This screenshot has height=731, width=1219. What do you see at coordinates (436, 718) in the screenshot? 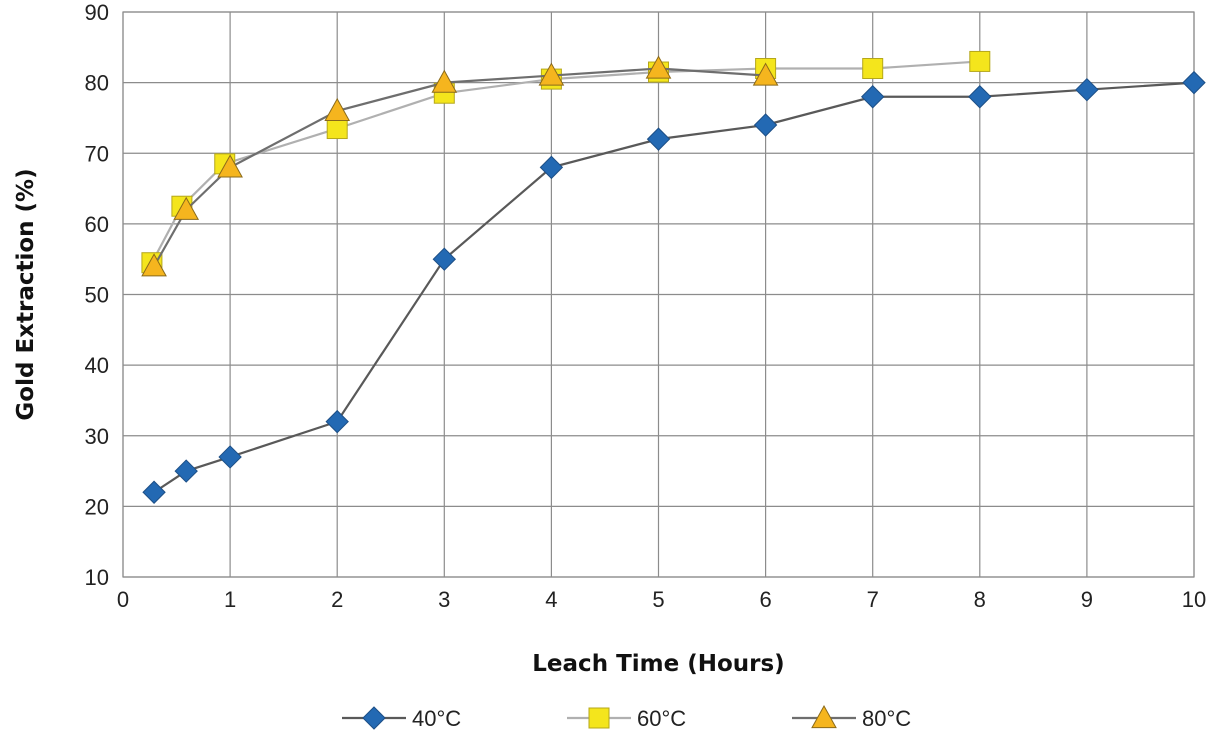
I see `legend-label: 40°C` at bounding box center [436, 718].